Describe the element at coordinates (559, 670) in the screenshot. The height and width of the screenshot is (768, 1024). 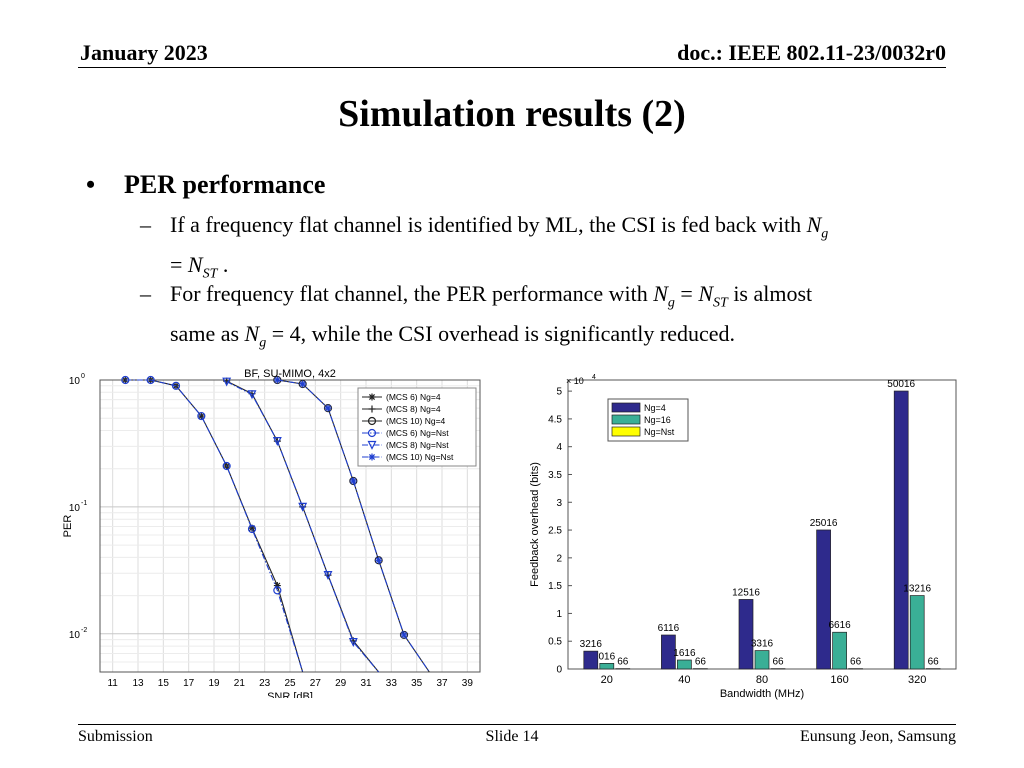
I see `bar-y-tick-label: 0` at that location.